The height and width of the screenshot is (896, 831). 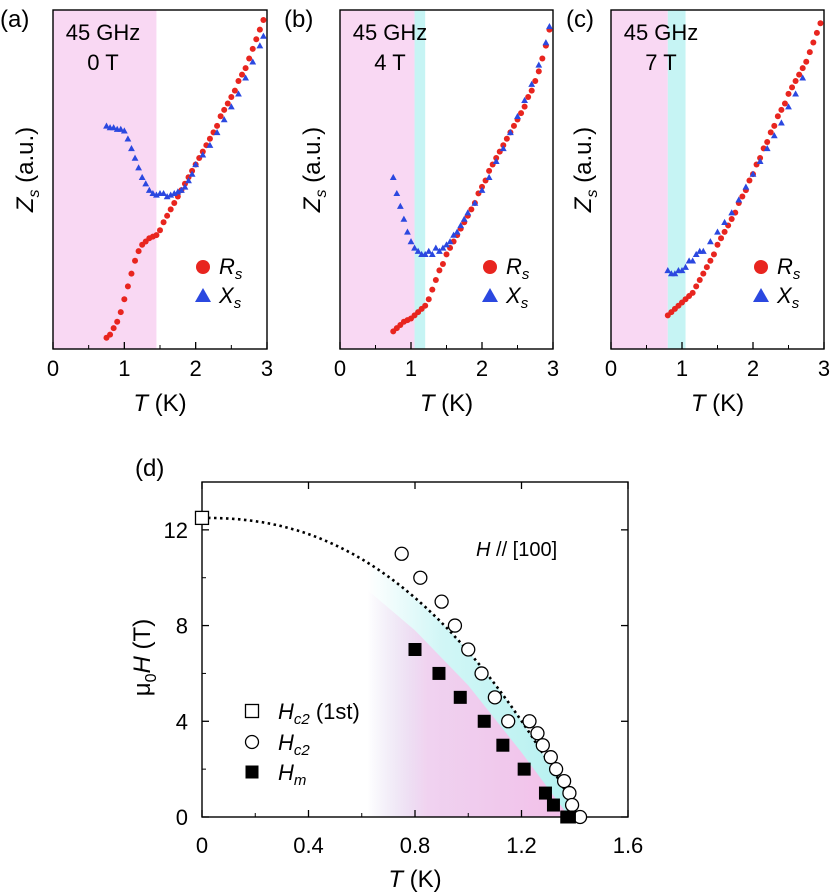 I want to click on y-axis-label-sub: s, so click(x=321, y=194).